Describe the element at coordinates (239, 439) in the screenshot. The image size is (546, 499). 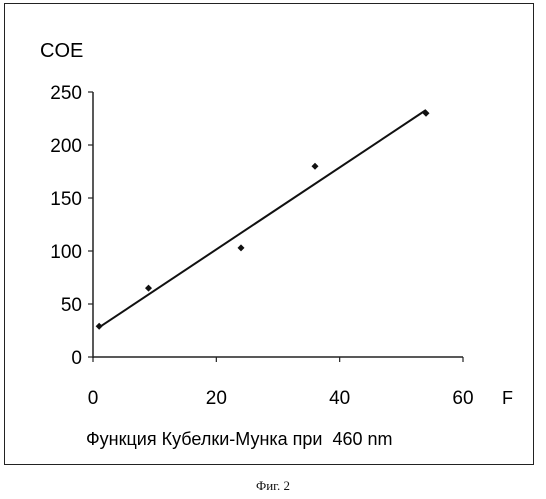
I see `x-axis-label: Функция Кубелки-Мунка при 460 nm` at that location.